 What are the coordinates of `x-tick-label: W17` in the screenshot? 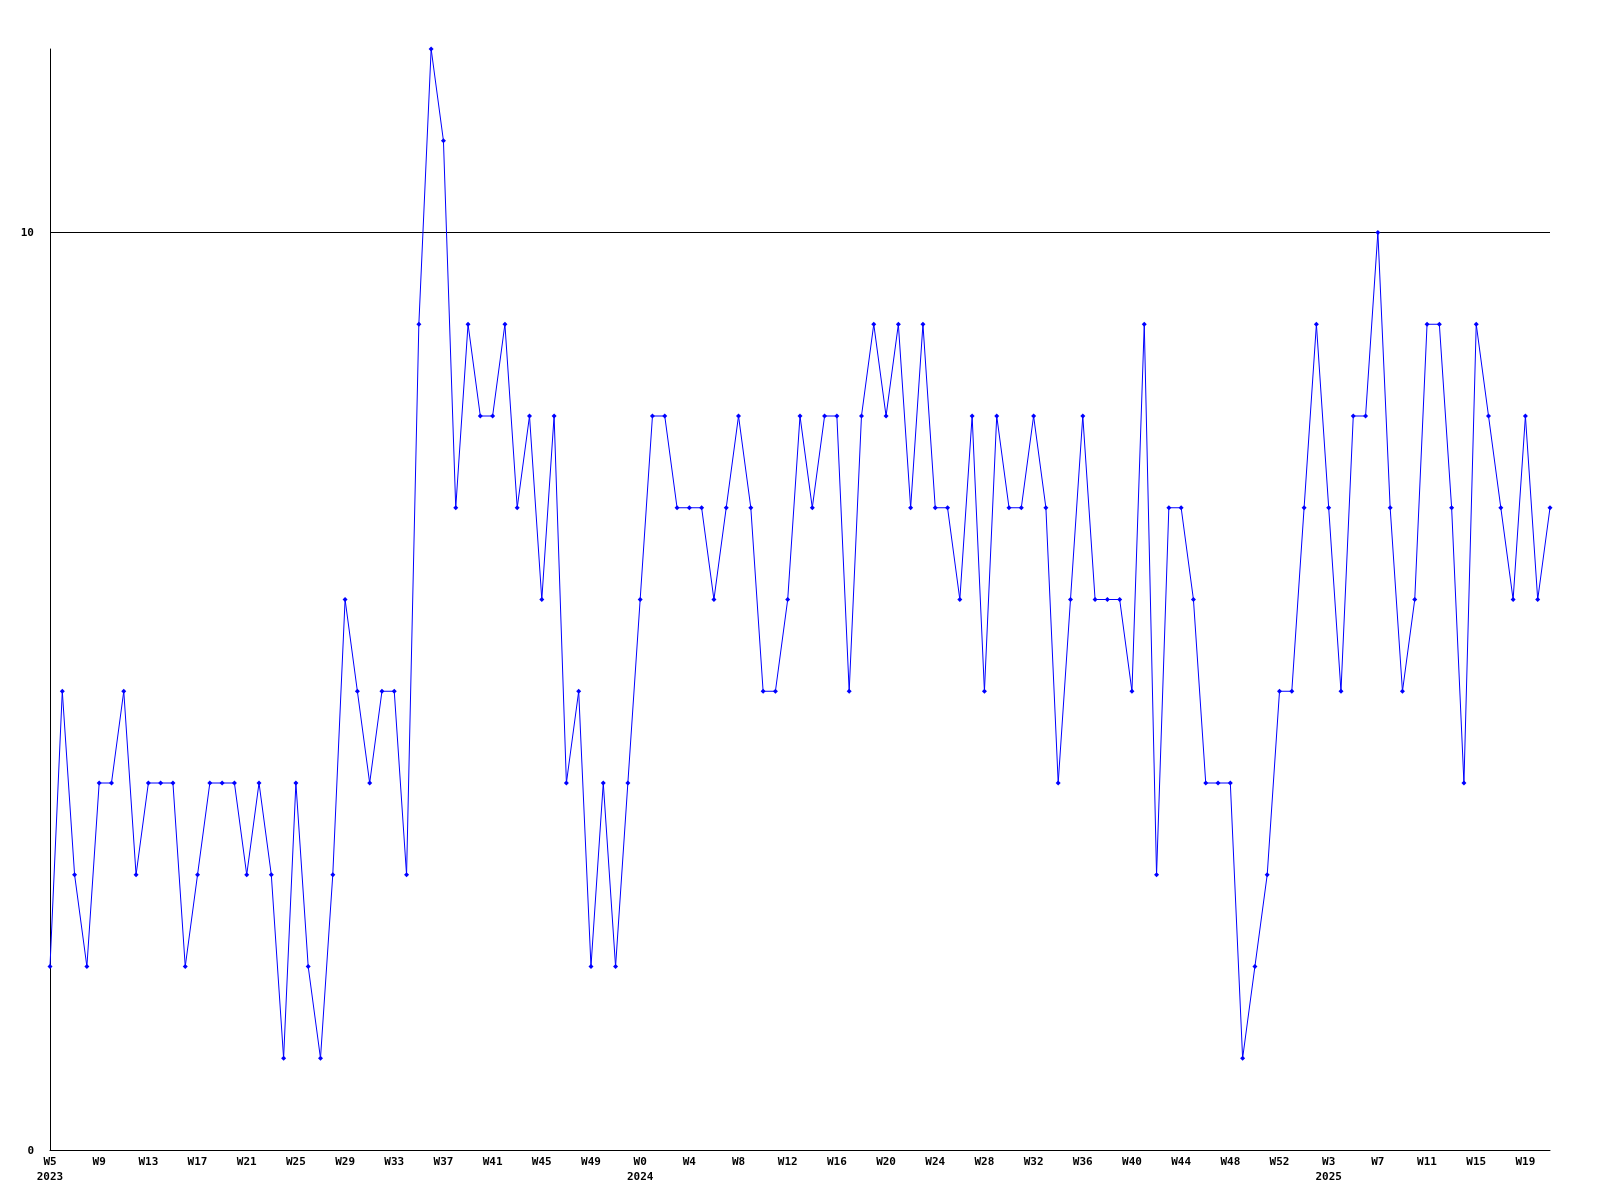 It's located at (197, 1161).